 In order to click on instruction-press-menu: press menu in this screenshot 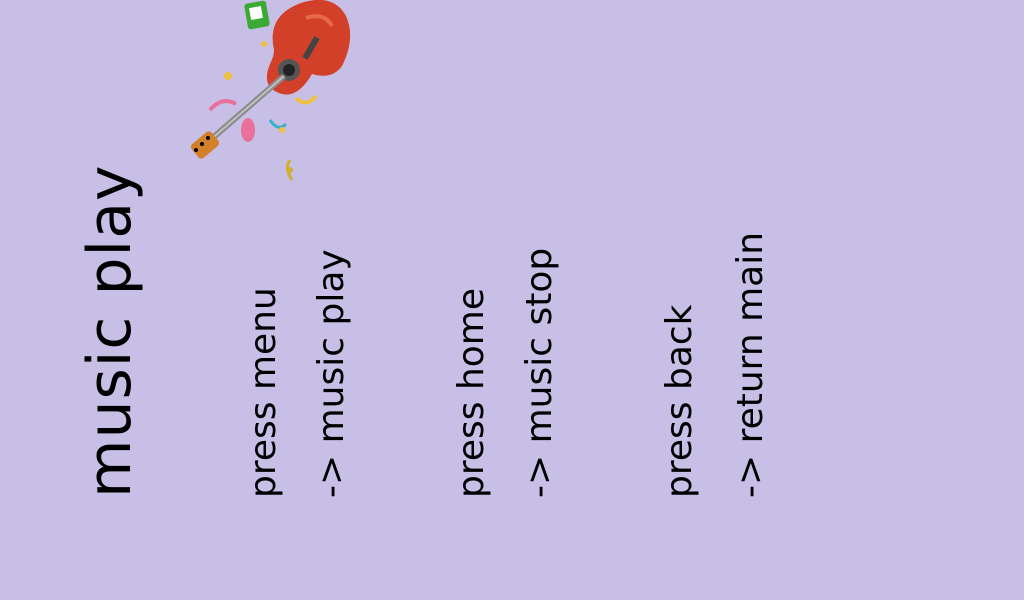, I will do `click(263, 392)`.